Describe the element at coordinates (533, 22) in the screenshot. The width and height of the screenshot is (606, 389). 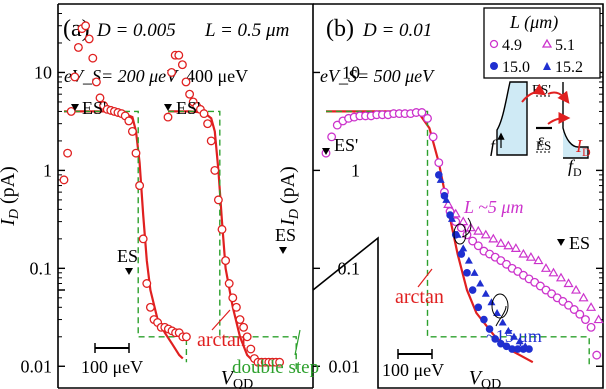
I see `legend-title: L (μm)` at that location.